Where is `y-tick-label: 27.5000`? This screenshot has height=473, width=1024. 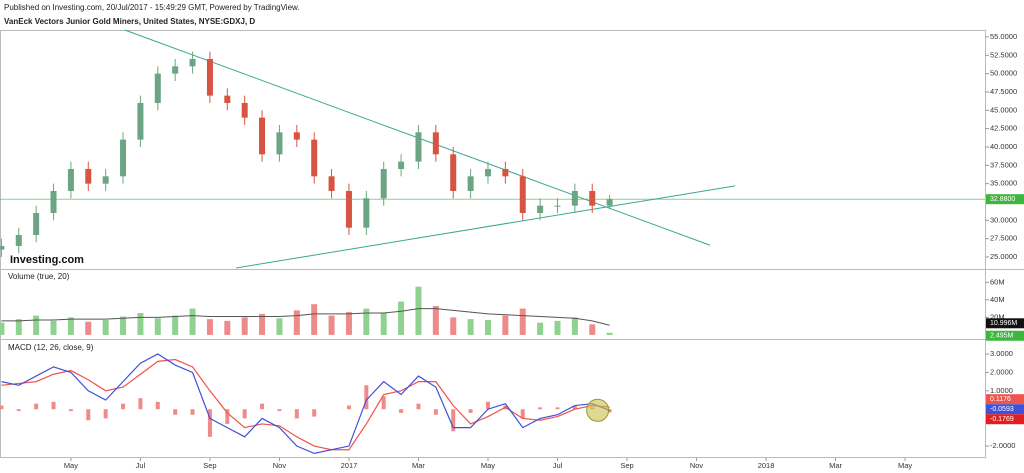 y-tick-label: 27.5000 is located at coordinates (1003, 238).